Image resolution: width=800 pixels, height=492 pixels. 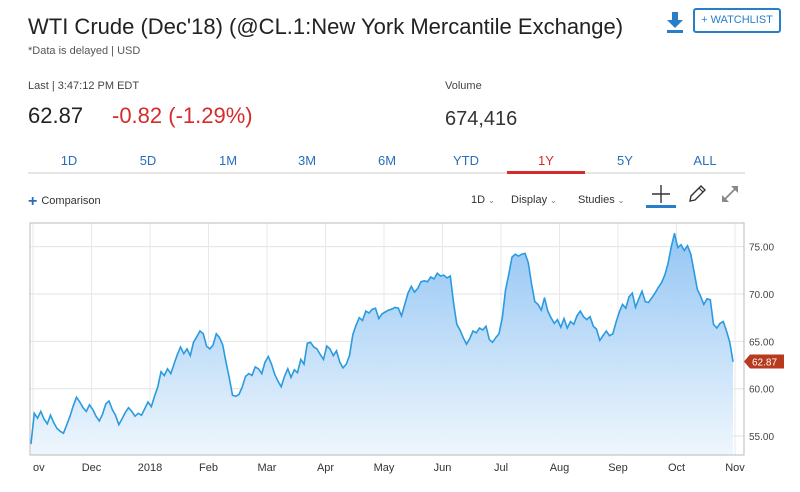 What do you see at coordinates (228, 160) in the screenshot?
I see `tab-1m: 1M` at bounding box center [228, 160].